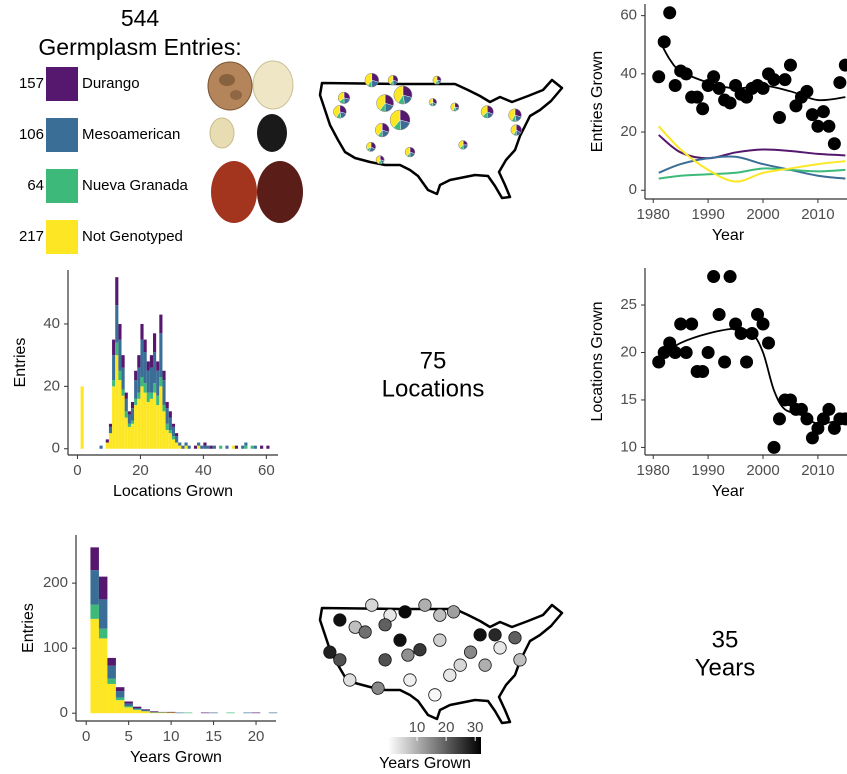  What do you see at coordinates (55, 582) in the screenshot?
I see `y-tick-label: 200` at bounding box center [55, 582].